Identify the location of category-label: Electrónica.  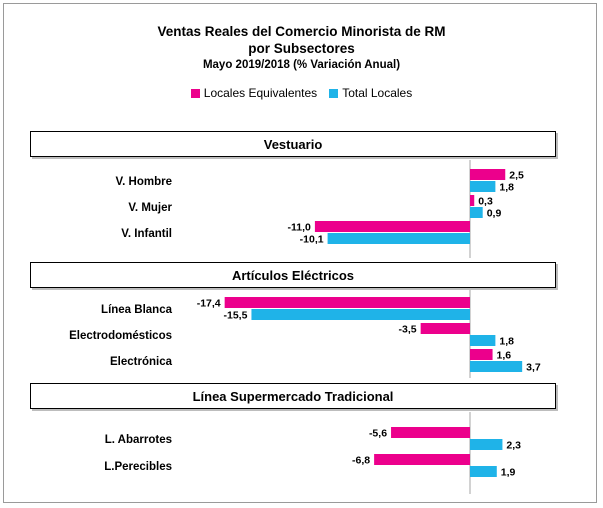
(141, 362).